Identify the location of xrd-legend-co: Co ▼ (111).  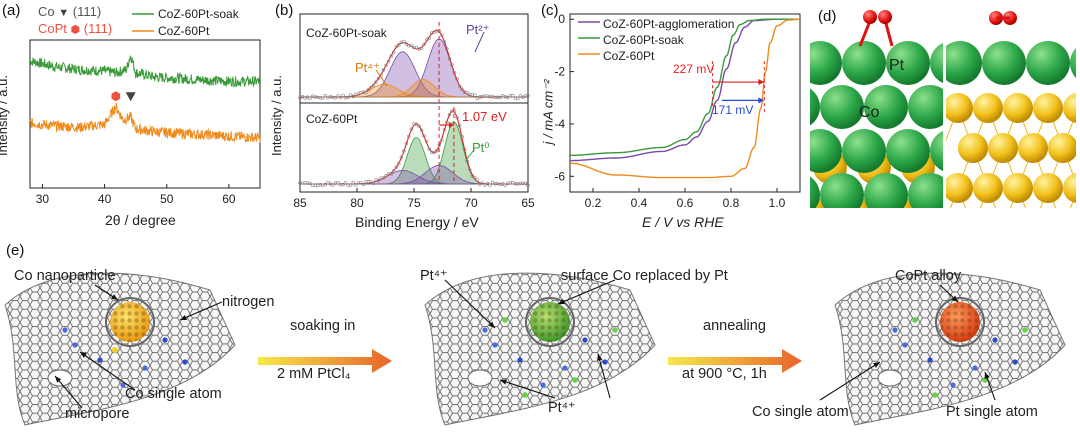
(69, 11).